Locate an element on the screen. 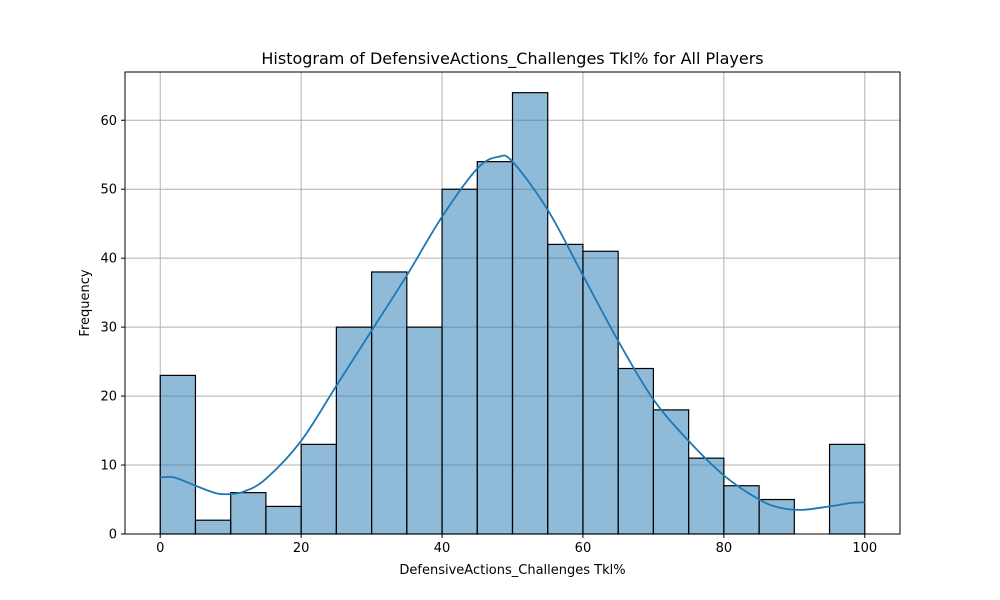 This screenshot has height=600, width=1000. y-tick-label: 10 is located at coordinates (108, 466).